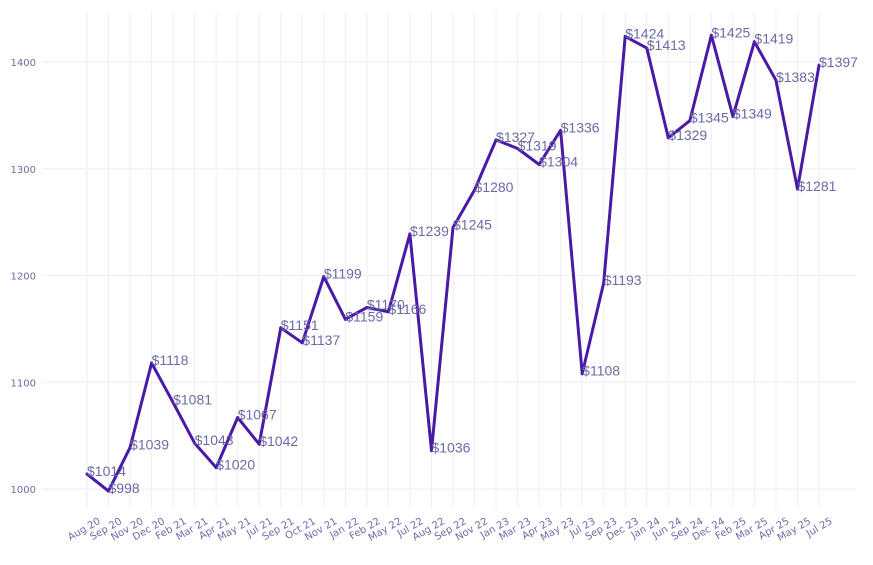 The image size is (873, 565). I want to click on data-label: $1349, so click(752, 113).